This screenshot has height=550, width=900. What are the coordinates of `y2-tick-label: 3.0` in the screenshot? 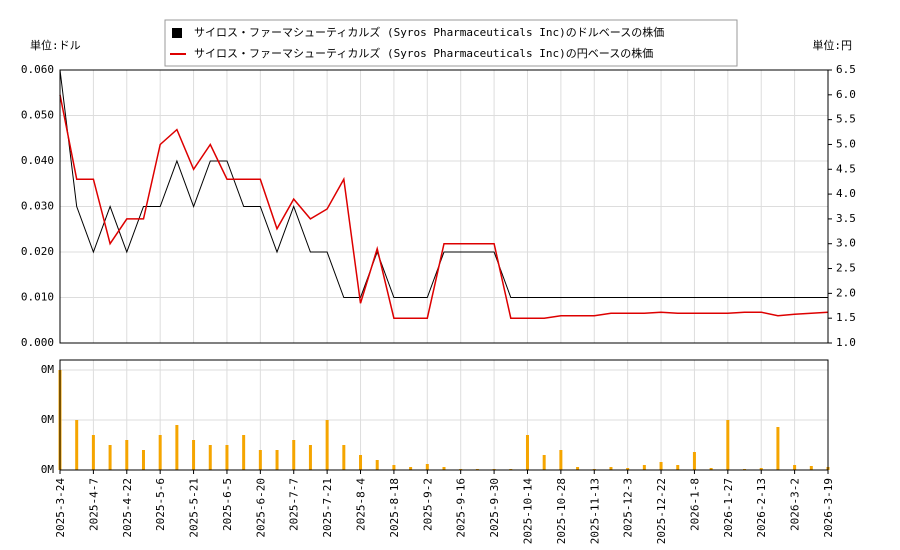 It's located at (846, 243).